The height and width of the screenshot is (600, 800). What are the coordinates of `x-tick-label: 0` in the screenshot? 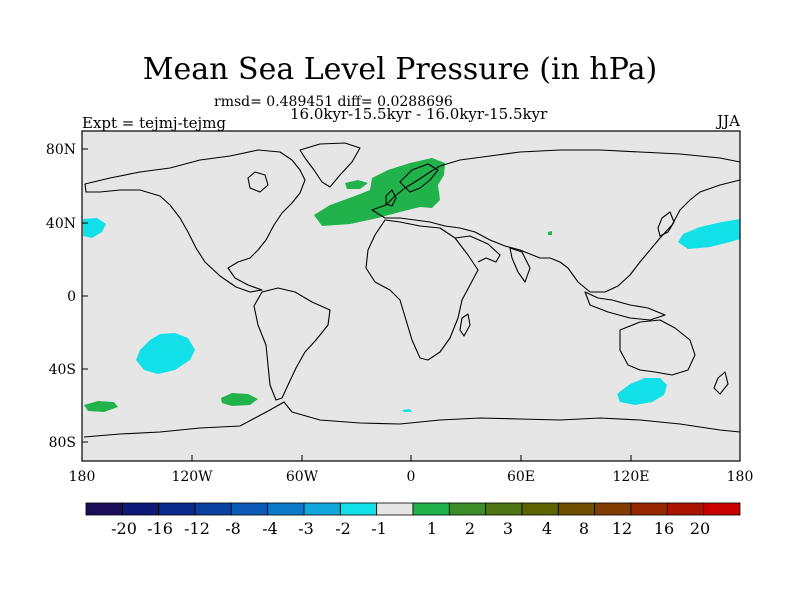 It's located at (411, 477).